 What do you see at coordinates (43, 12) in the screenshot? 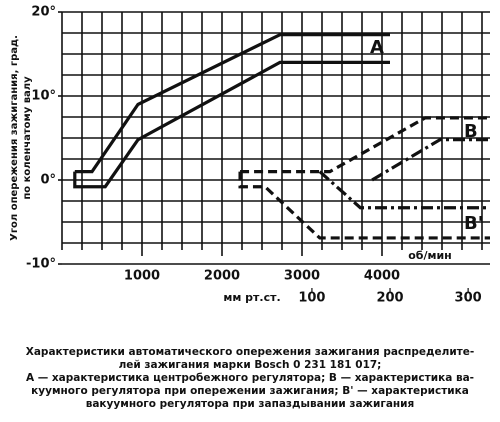
I see `y-tick-label: 20°` at bounding box center [43, 12].